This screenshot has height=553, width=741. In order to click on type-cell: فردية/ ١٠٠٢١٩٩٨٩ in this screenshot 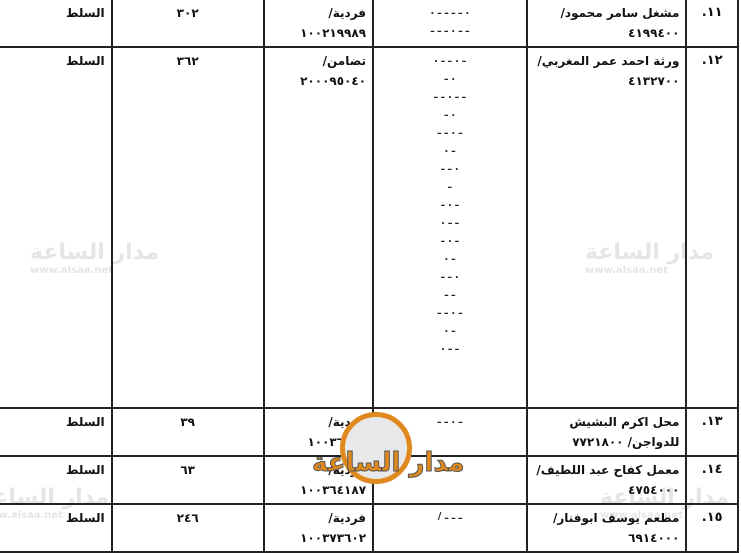, I will do `click(318, 24)`.